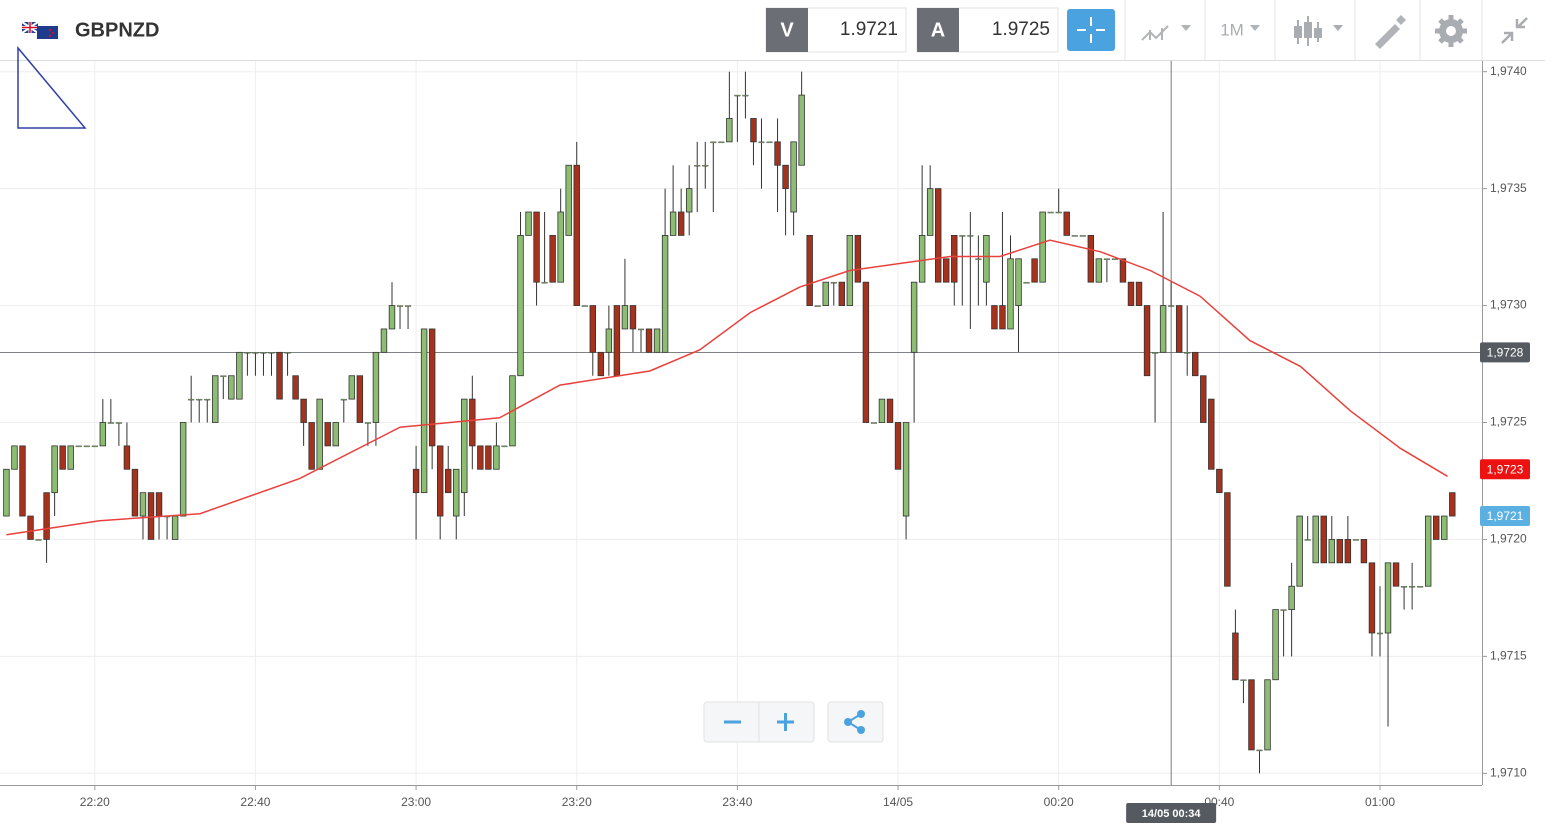  What do you see at coordinates (1166, 33) in the screenshot?
I see `chart-type-button` at bounding box center [1166, 33].